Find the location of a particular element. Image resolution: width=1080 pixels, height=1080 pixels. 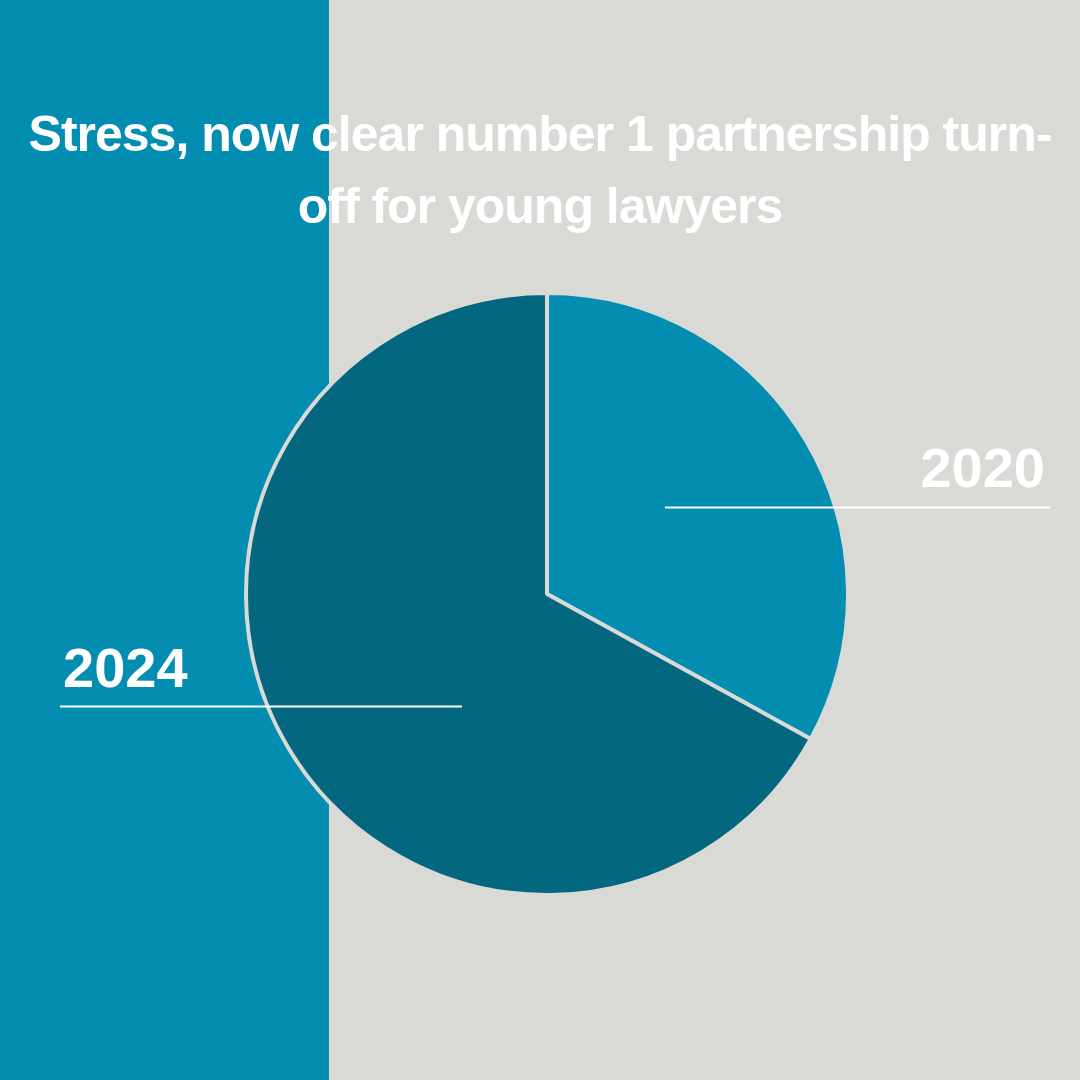

slice-label: 2024 is located at coordinates (125, 667).